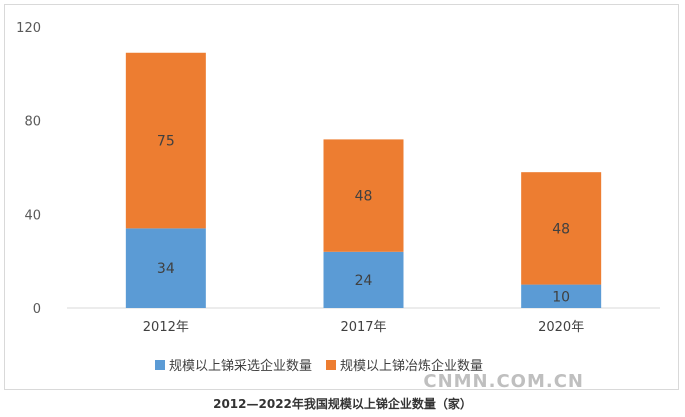  Describe the element at coordinates (412, 366) in the screenshot. I see `legend-label-smelting: 规模以上锑冶炼企业数量` at that location.